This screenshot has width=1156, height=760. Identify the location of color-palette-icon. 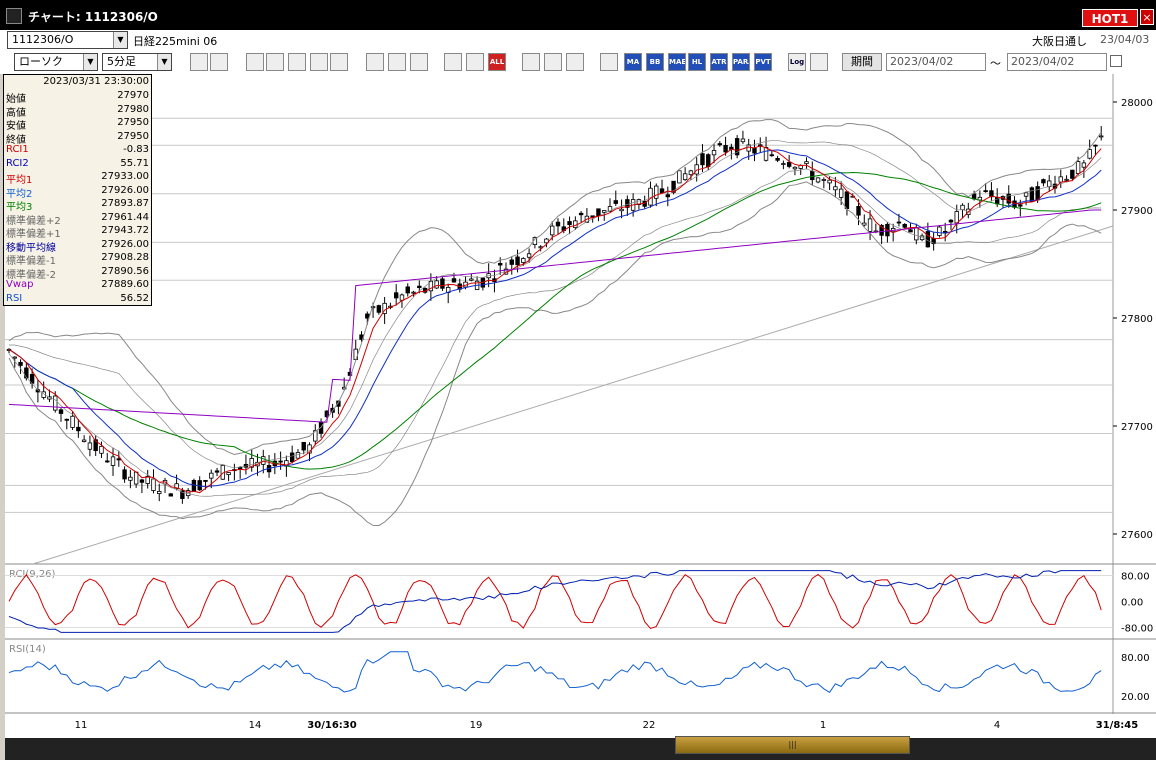
(575, 62).